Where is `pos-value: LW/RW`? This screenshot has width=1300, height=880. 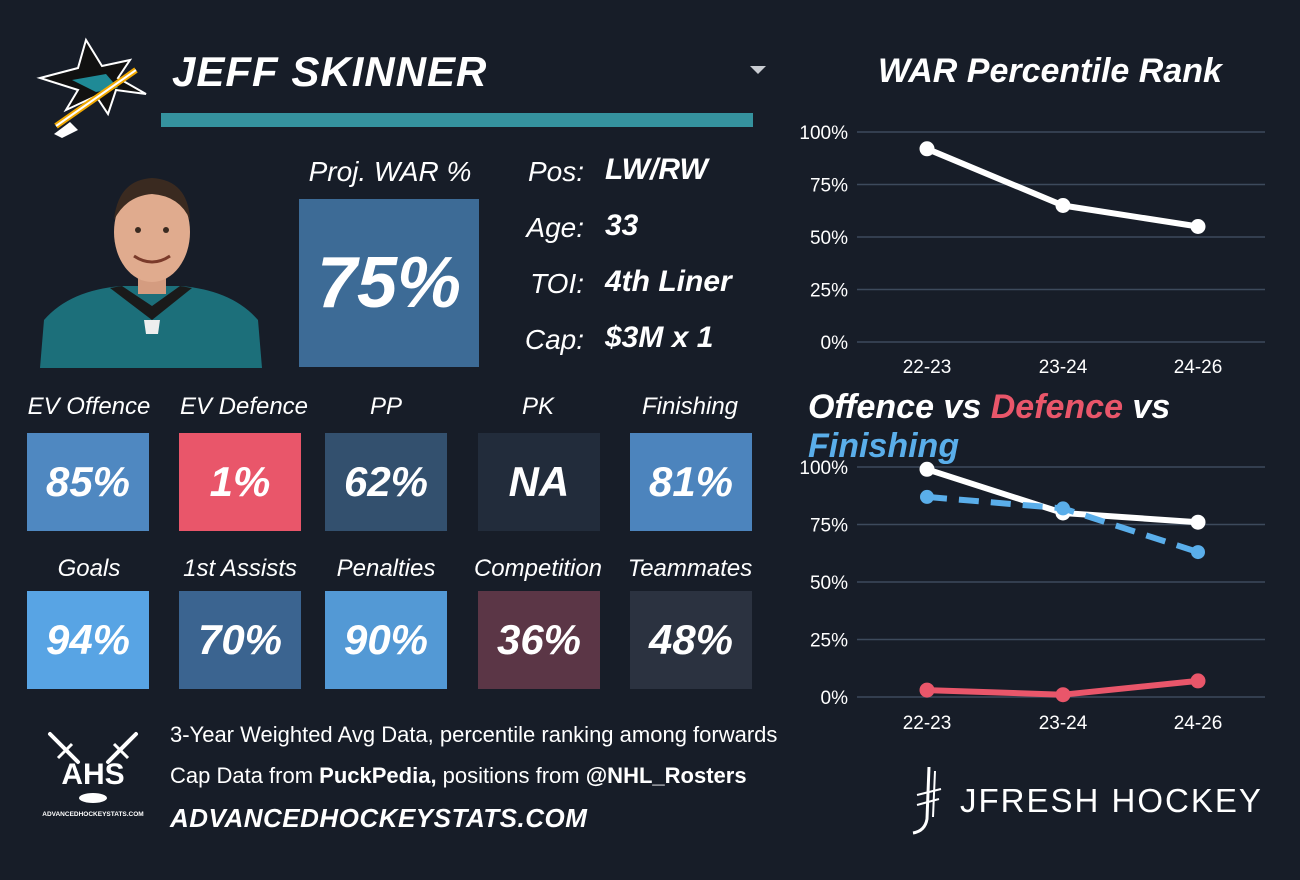
pos-value: LW/RW is located at coordinates (656, 169).